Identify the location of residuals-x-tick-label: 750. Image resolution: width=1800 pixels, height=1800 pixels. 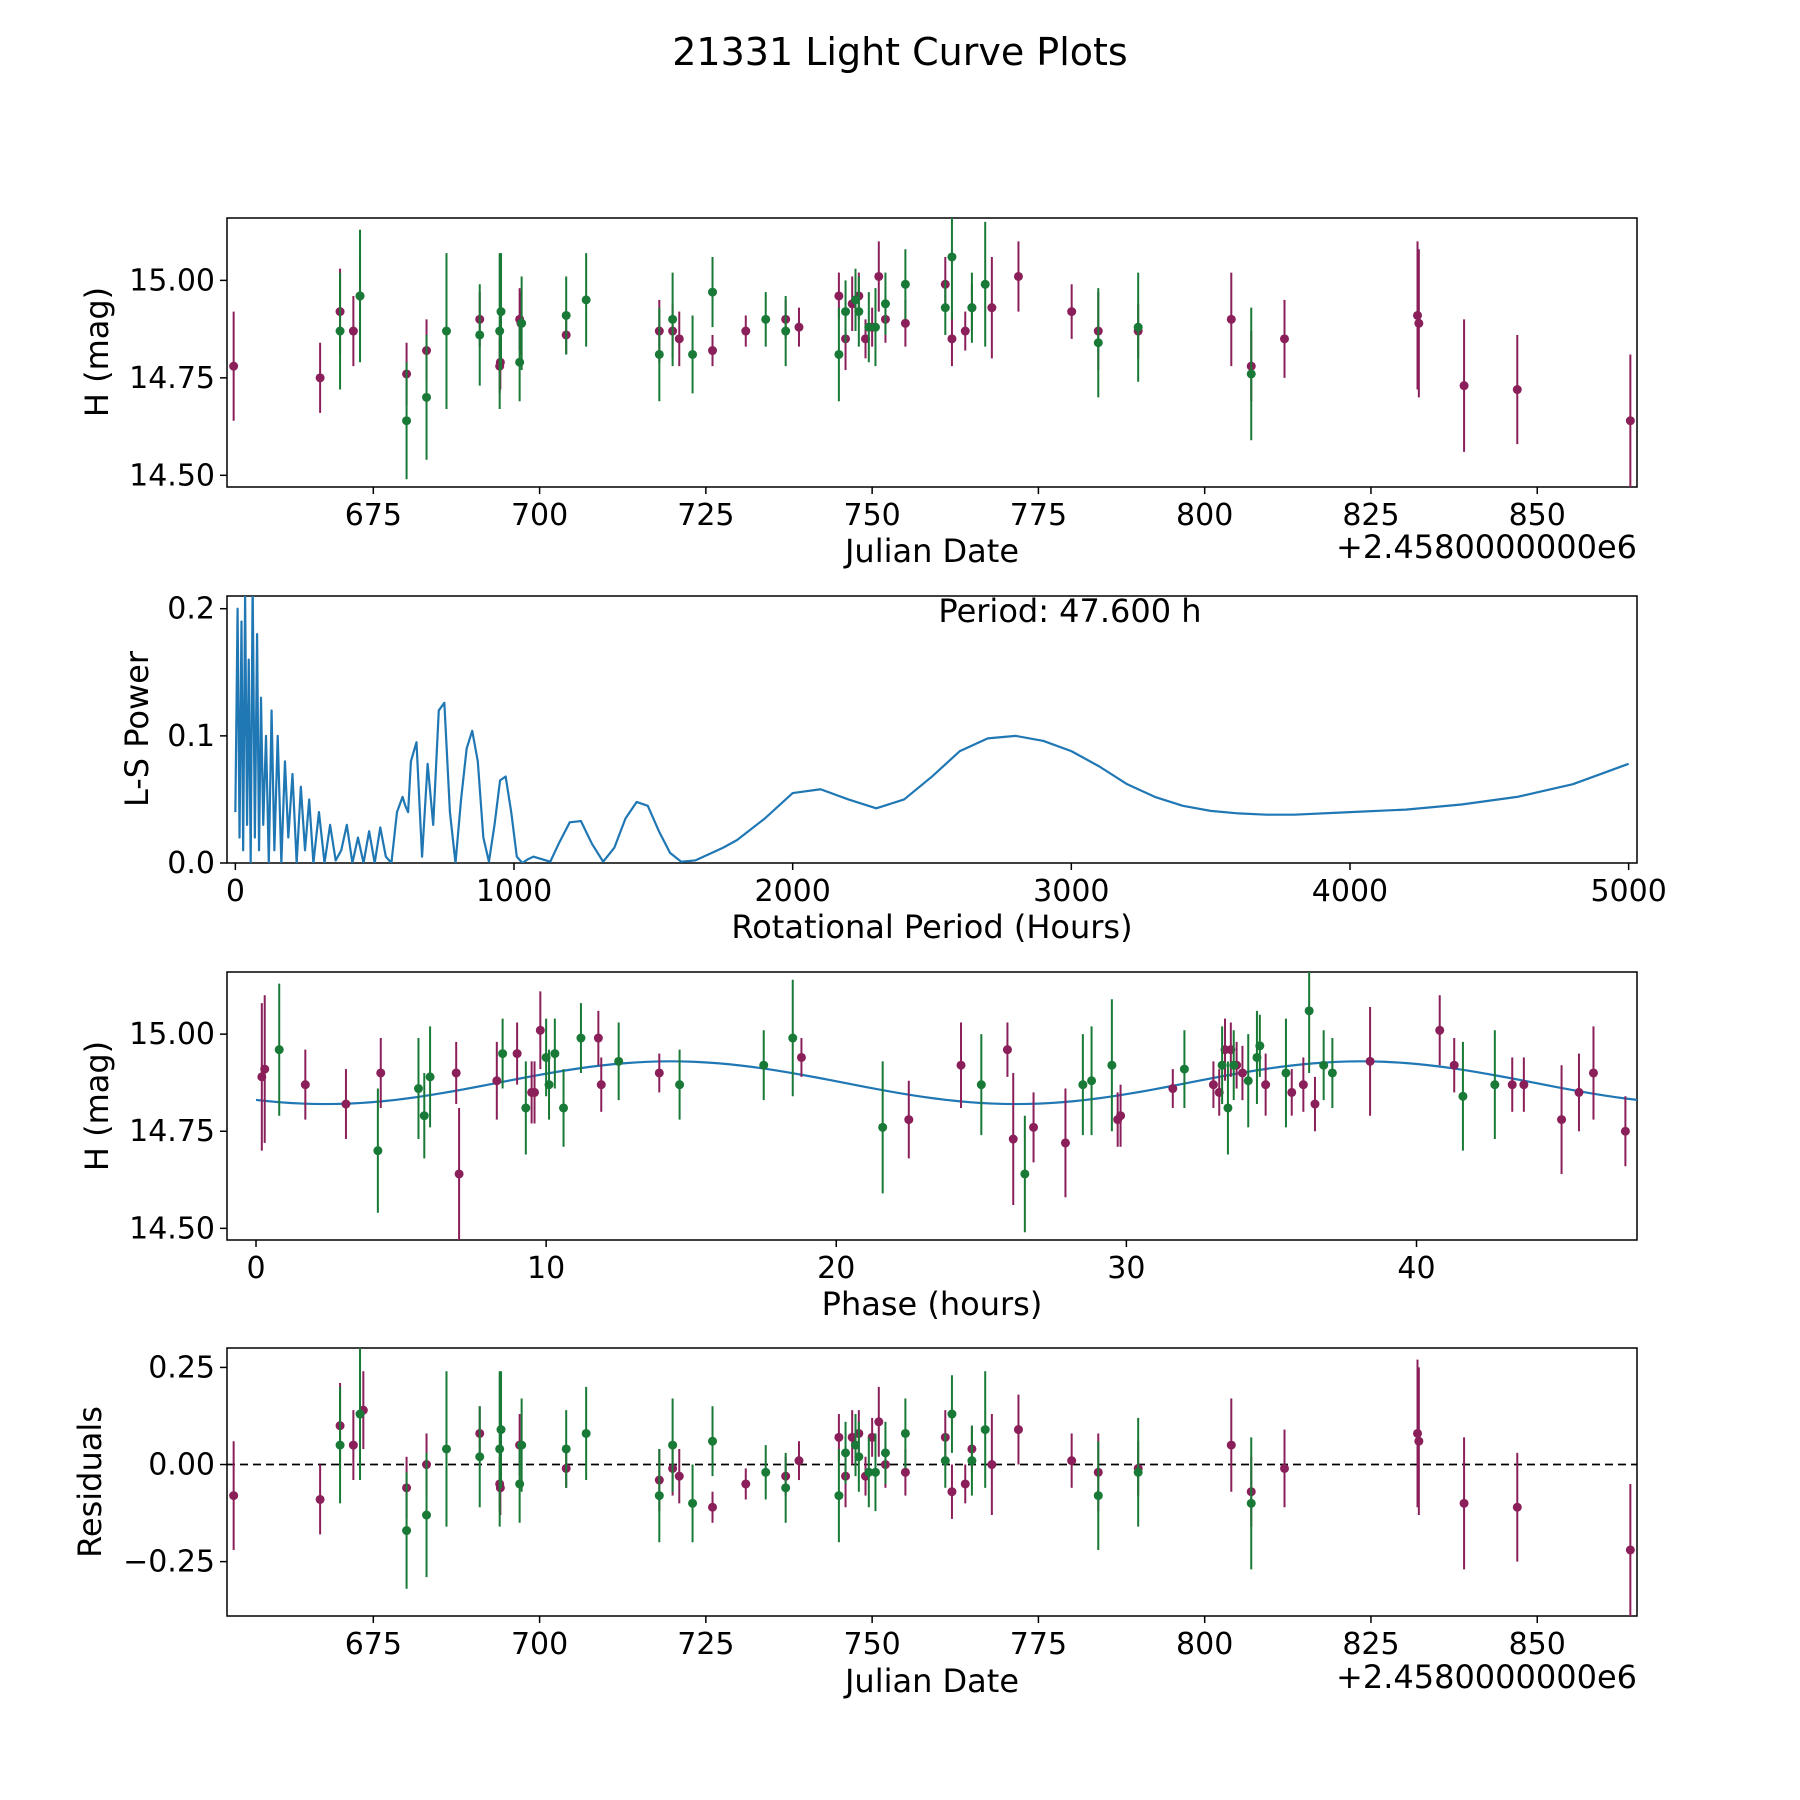
(872, 1644).